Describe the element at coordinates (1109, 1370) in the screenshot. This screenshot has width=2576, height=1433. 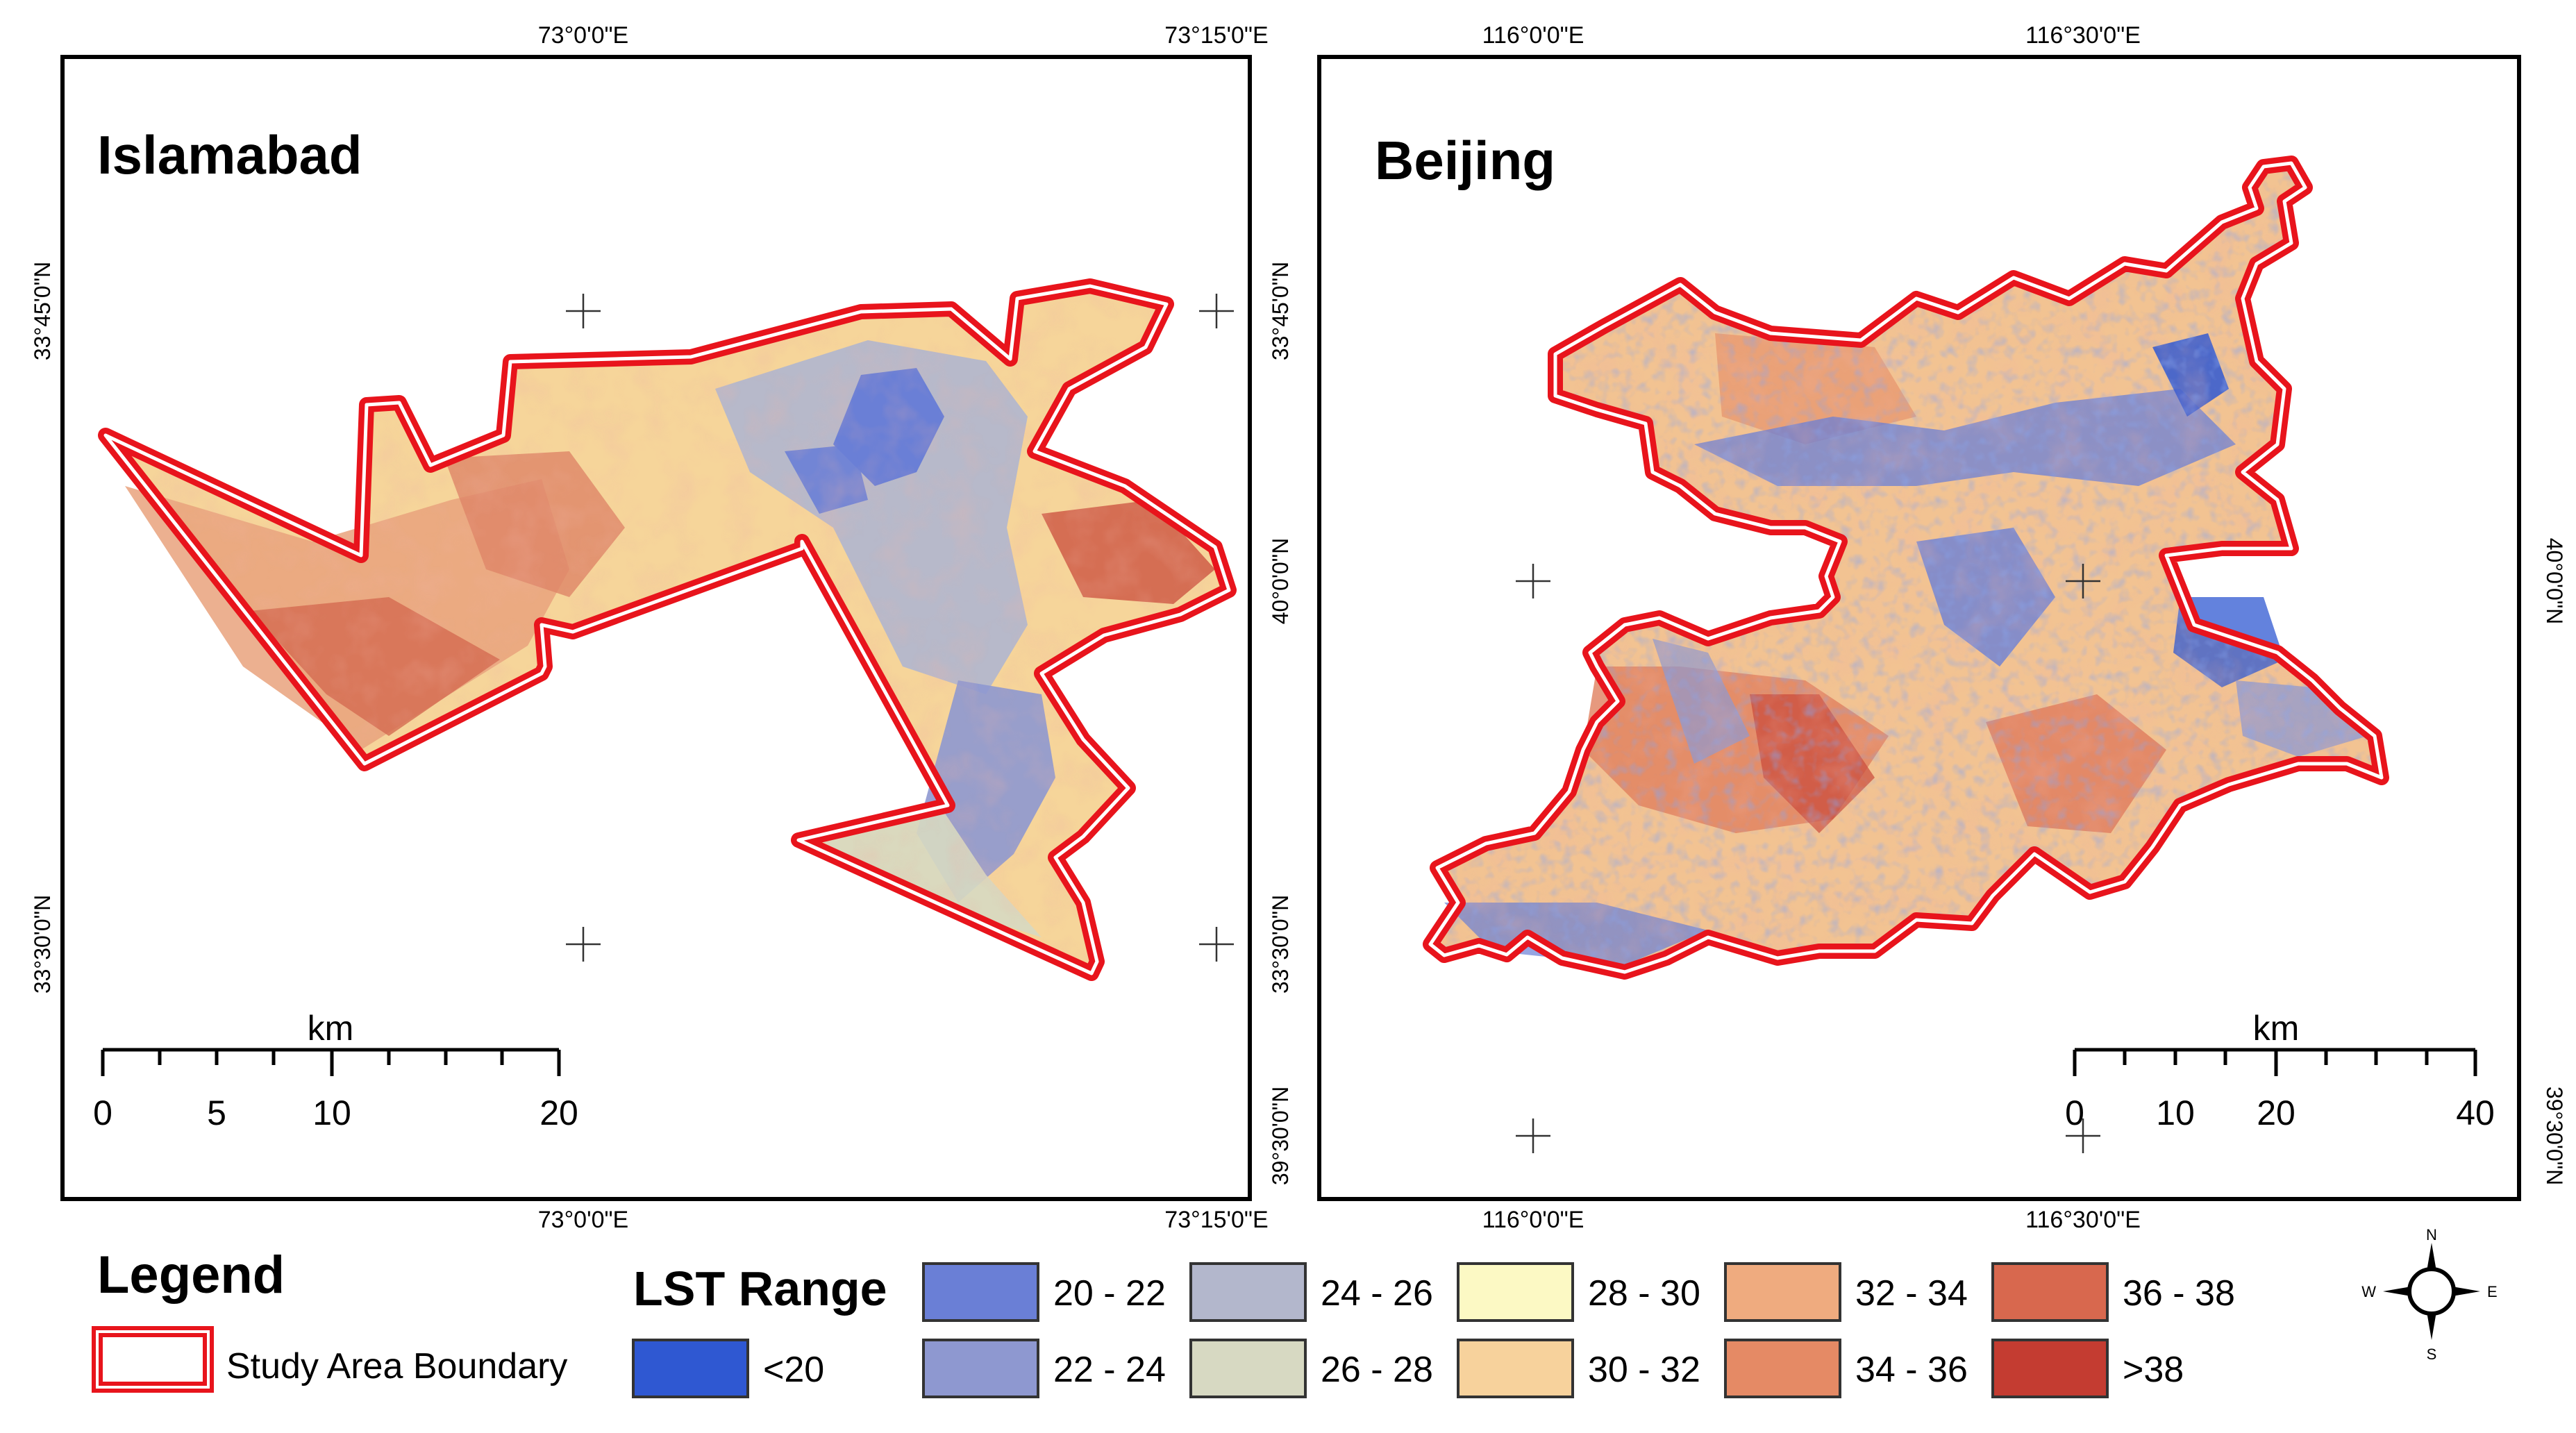
I see `lst-class-label: 22 - 24` at that location.